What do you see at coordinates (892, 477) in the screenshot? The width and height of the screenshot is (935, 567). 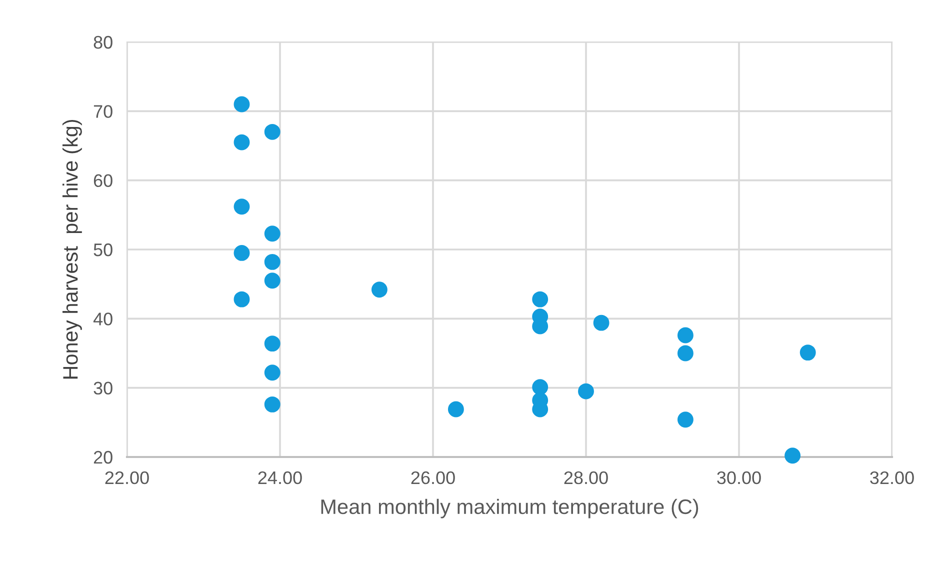 I see `x-tick-label: 32.00` at bounding box center [892, 477].